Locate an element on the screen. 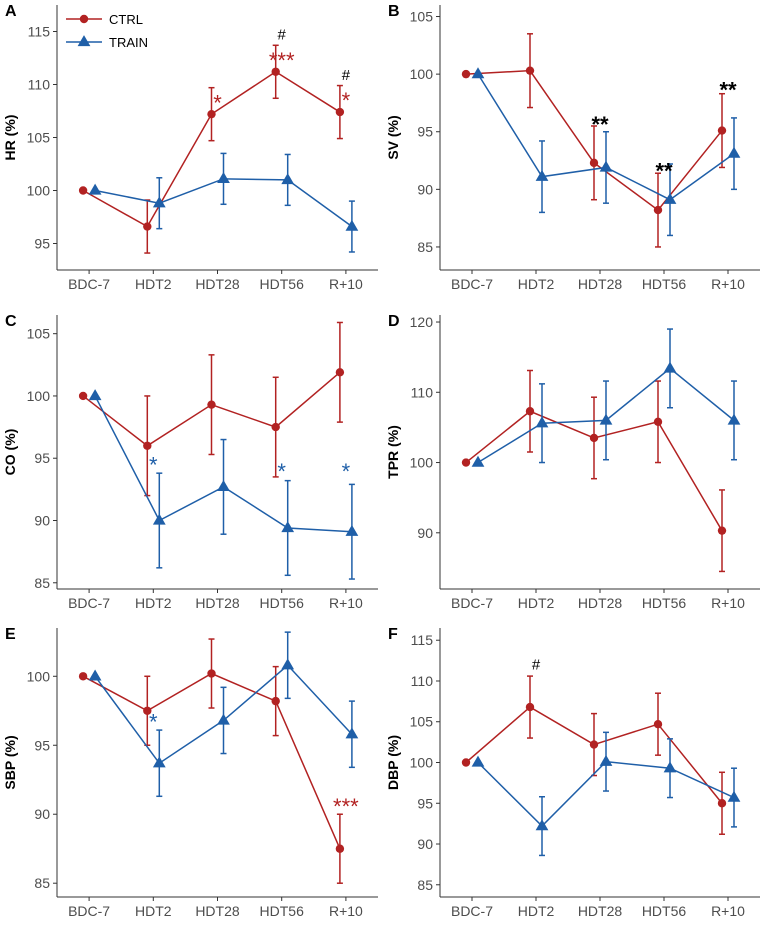 The width and height of the screenshot is (765, 927). legend-label-ctrl: CTRL is located at coordinates (126, 19).